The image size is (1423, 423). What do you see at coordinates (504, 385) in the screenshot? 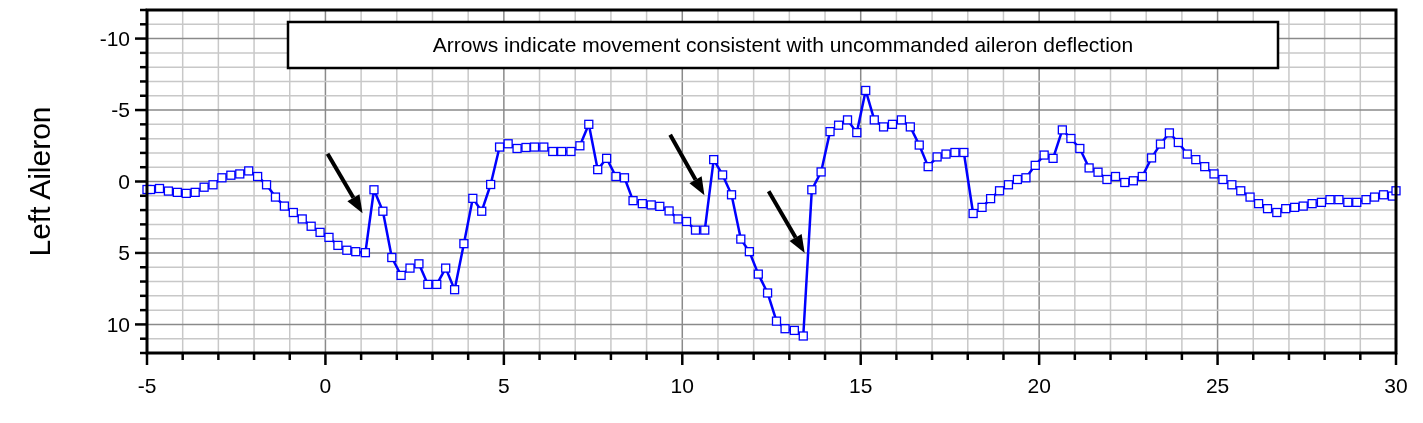
I see `x-tick-label: 5` at bounding box center [504, 385].